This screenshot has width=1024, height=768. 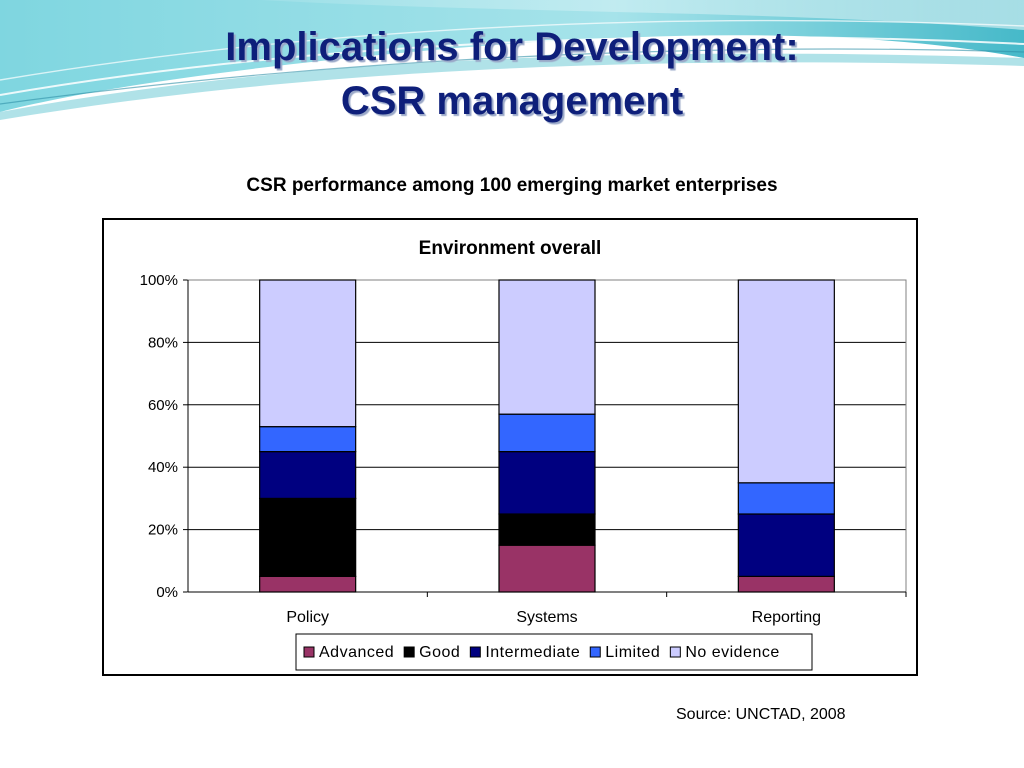 I want to click on chart-title: Environment overall, so click(x=510, y=248).